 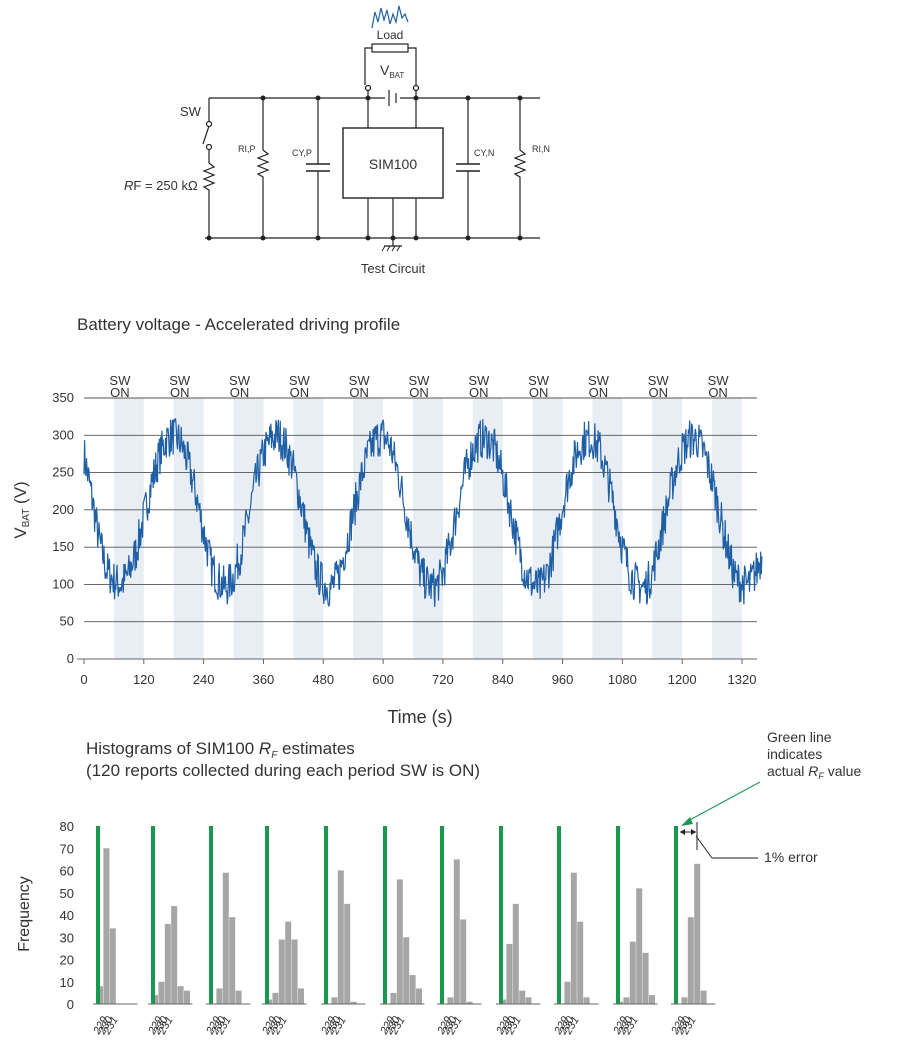 What do you see at coordinates (794, 754) in the screenshot?
I see `annotation-green-line2: indicates` at bounding box center [794, 754].